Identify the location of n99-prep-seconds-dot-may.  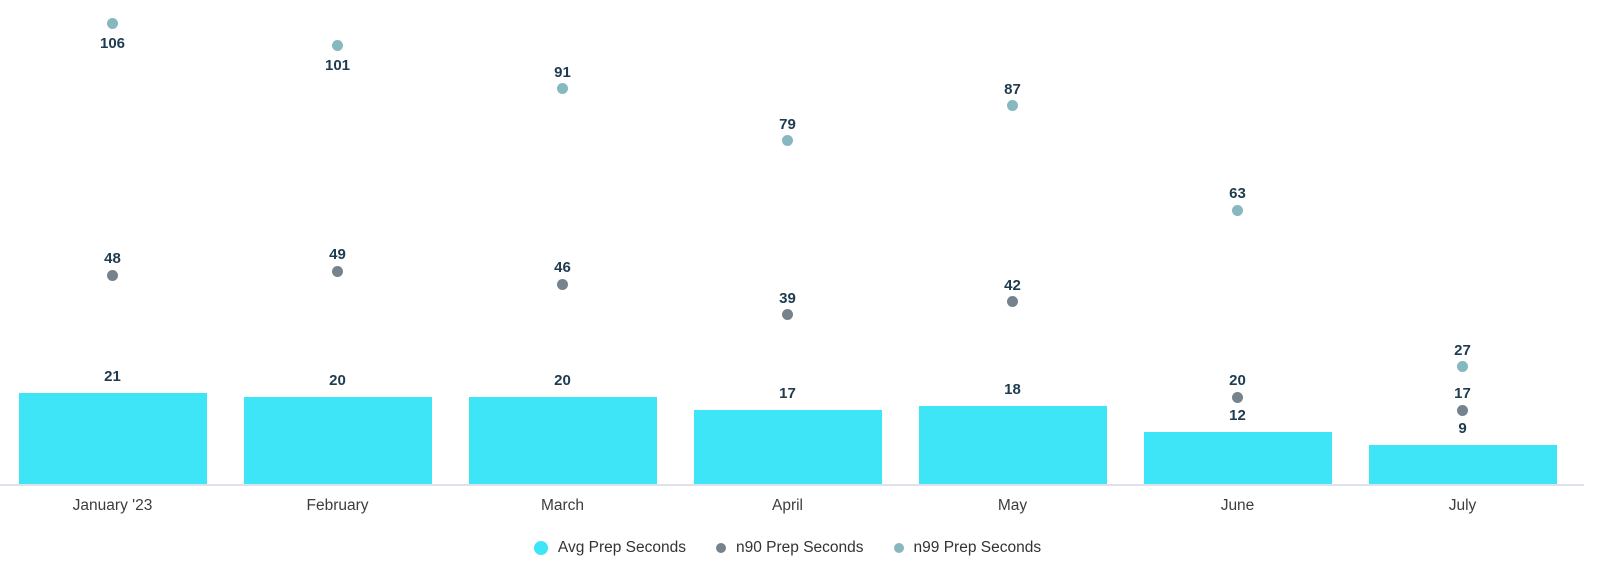
(1012, 106).